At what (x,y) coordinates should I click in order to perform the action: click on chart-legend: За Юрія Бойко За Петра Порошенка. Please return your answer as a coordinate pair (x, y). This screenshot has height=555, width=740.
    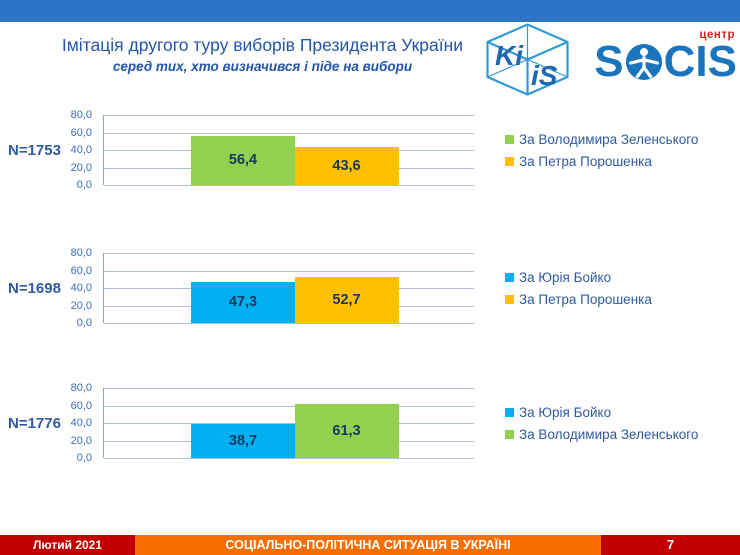
    Looking at the image, I should click on (578, 288).